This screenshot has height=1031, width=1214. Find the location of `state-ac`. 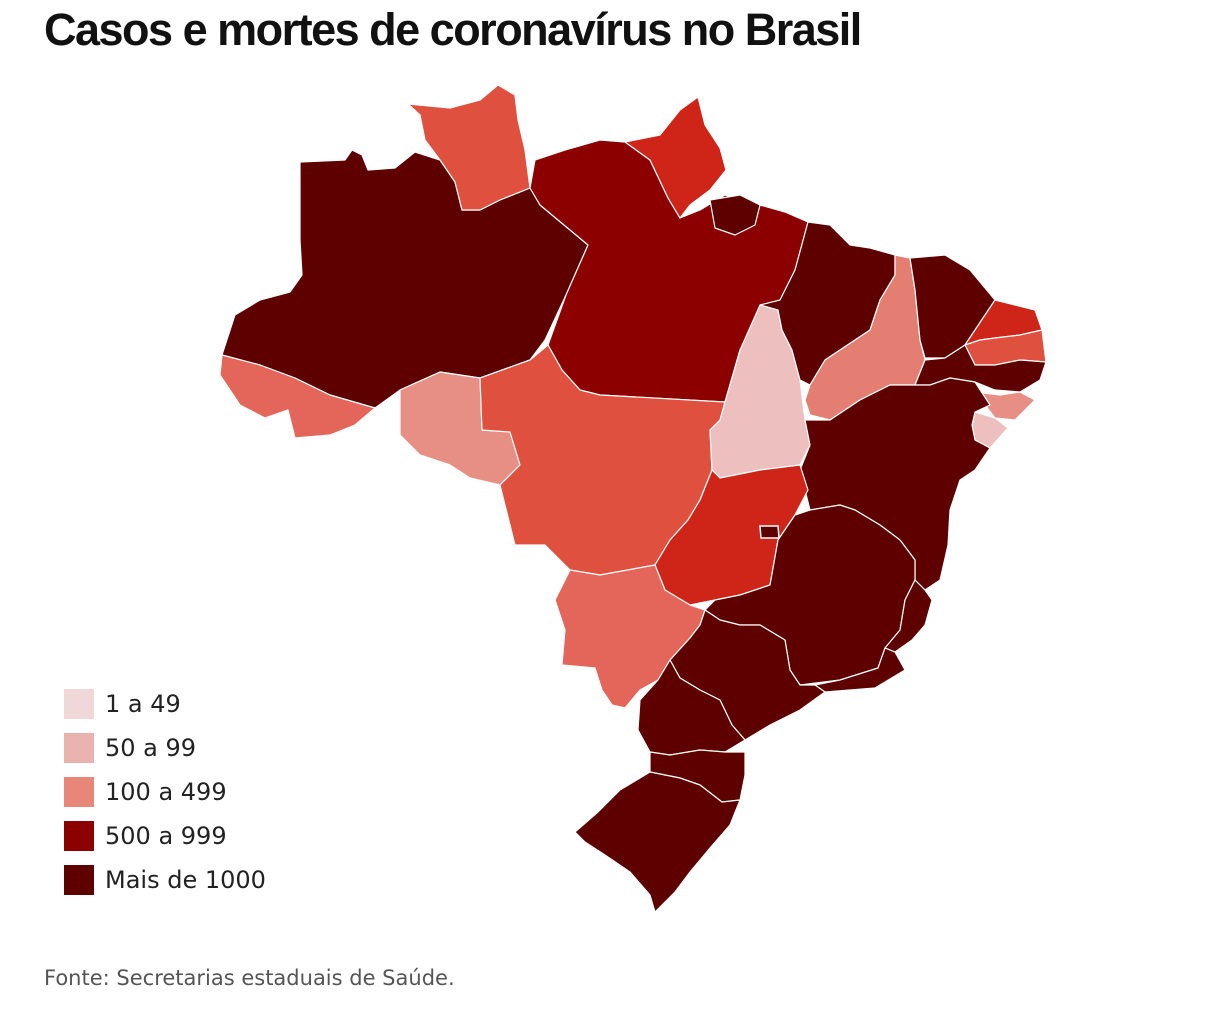

state-ac is located at coordinates (297, 396).